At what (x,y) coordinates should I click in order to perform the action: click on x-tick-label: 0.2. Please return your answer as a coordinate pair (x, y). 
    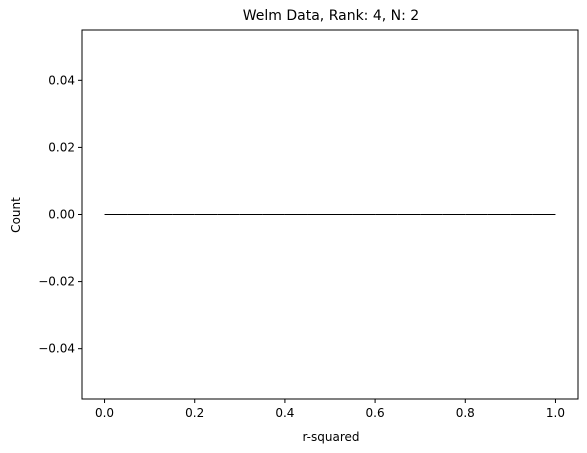
    Looking at the image, I should click on (194, 413).